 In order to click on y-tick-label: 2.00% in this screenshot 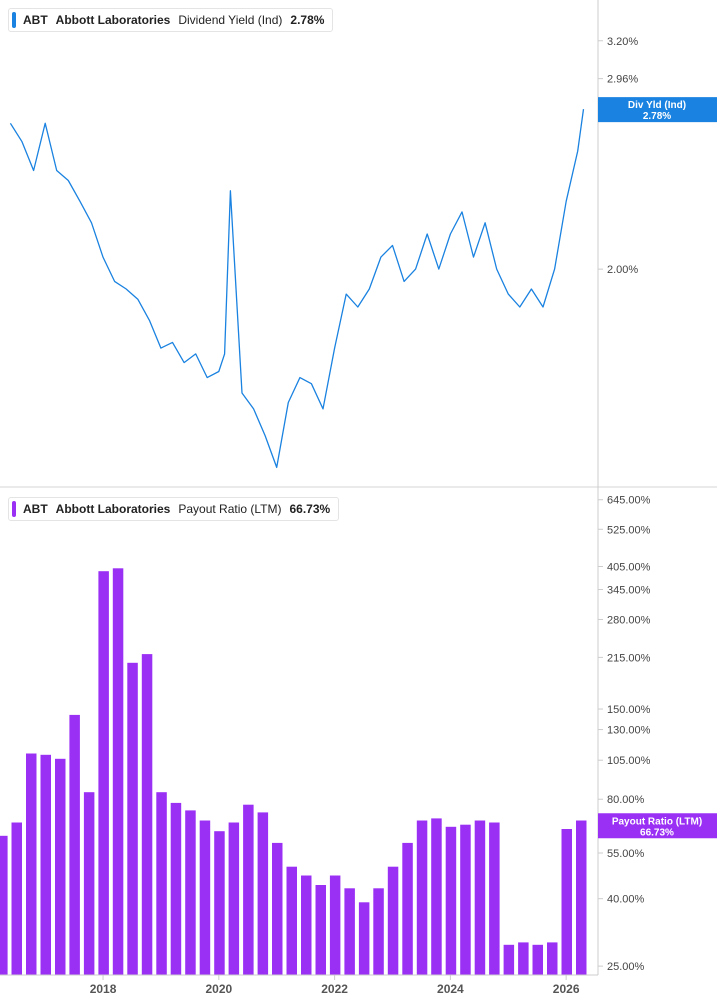, I will do `click(622, 270)`.